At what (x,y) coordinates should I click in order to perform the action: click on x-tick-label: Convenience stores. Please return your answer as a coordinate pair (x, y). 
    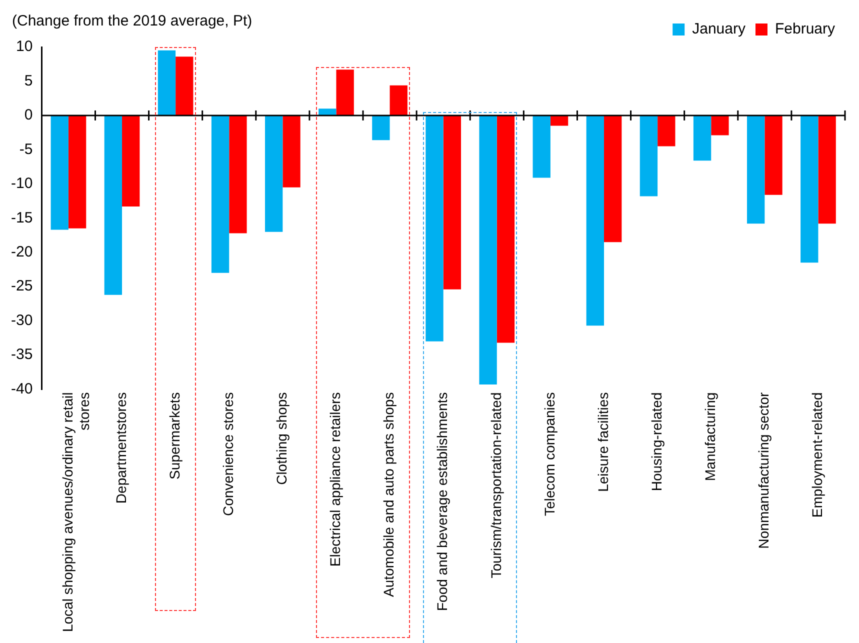
    Looking at the image, I should click on (228, 454).